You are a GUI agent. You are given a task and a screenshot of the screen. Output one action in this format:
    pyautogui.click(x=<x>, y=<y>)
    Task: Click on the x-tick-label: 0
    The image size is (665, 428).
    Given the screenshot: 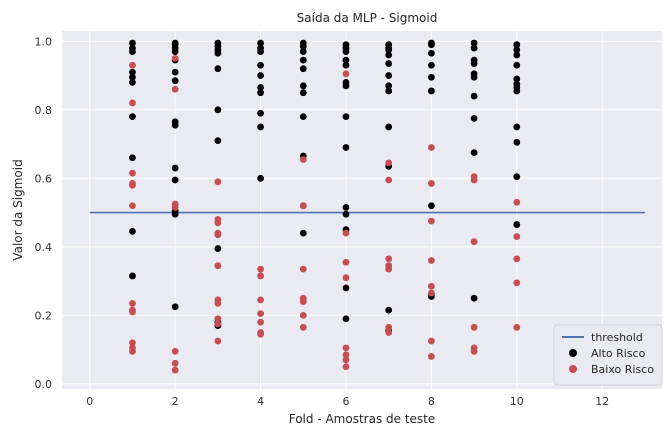 What is the action you would take?
    pyautogui.click(x=89, y=401)
    